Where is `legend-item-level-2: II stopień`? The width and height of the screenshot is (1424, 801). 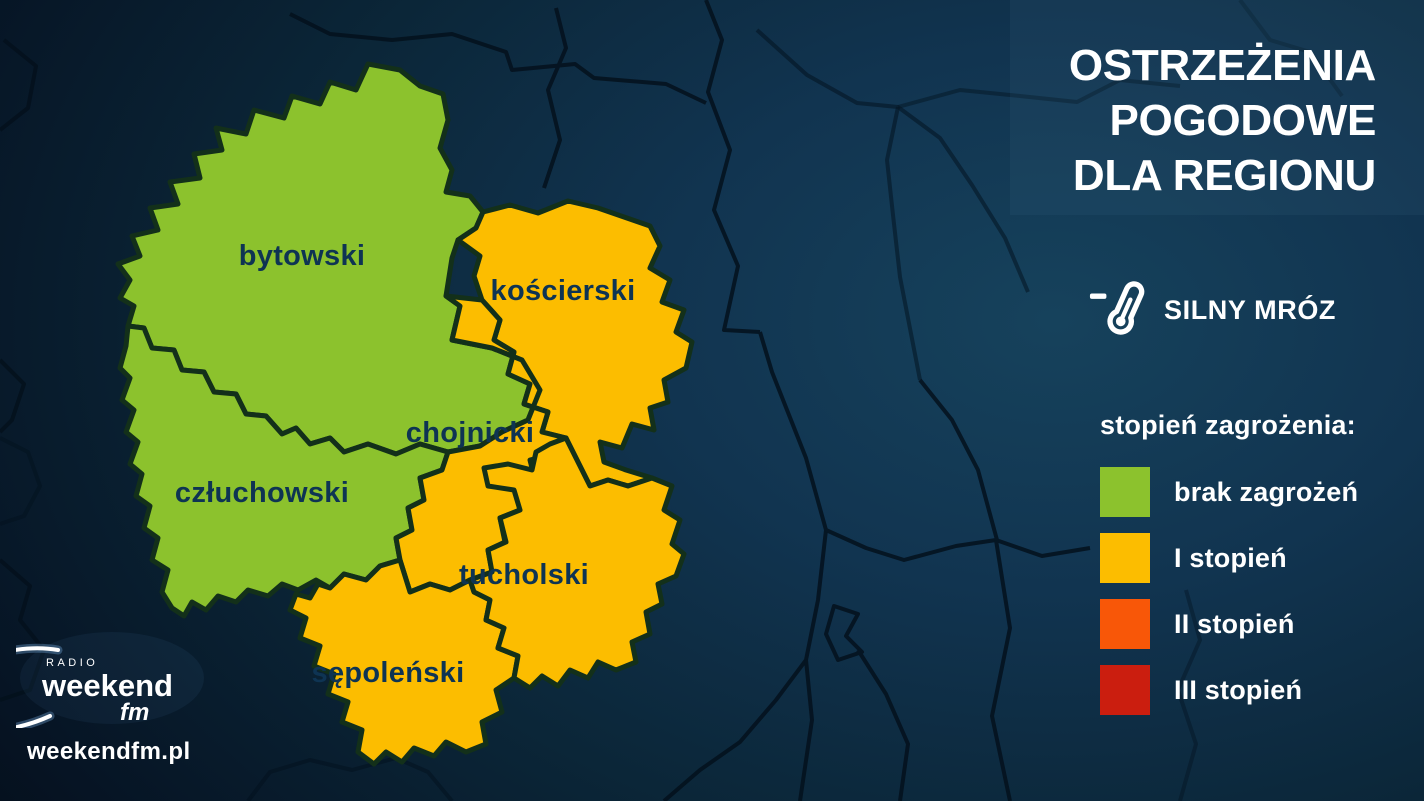
legend-item-level-2: II stopień is located at coordinates (1229, 624).